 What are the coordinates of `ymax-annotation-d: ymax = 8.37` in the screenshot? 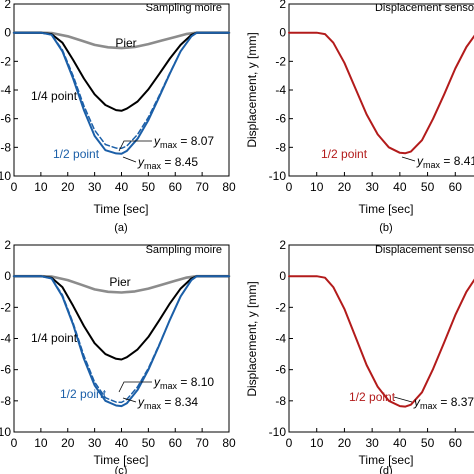 It's located at (443, 403).